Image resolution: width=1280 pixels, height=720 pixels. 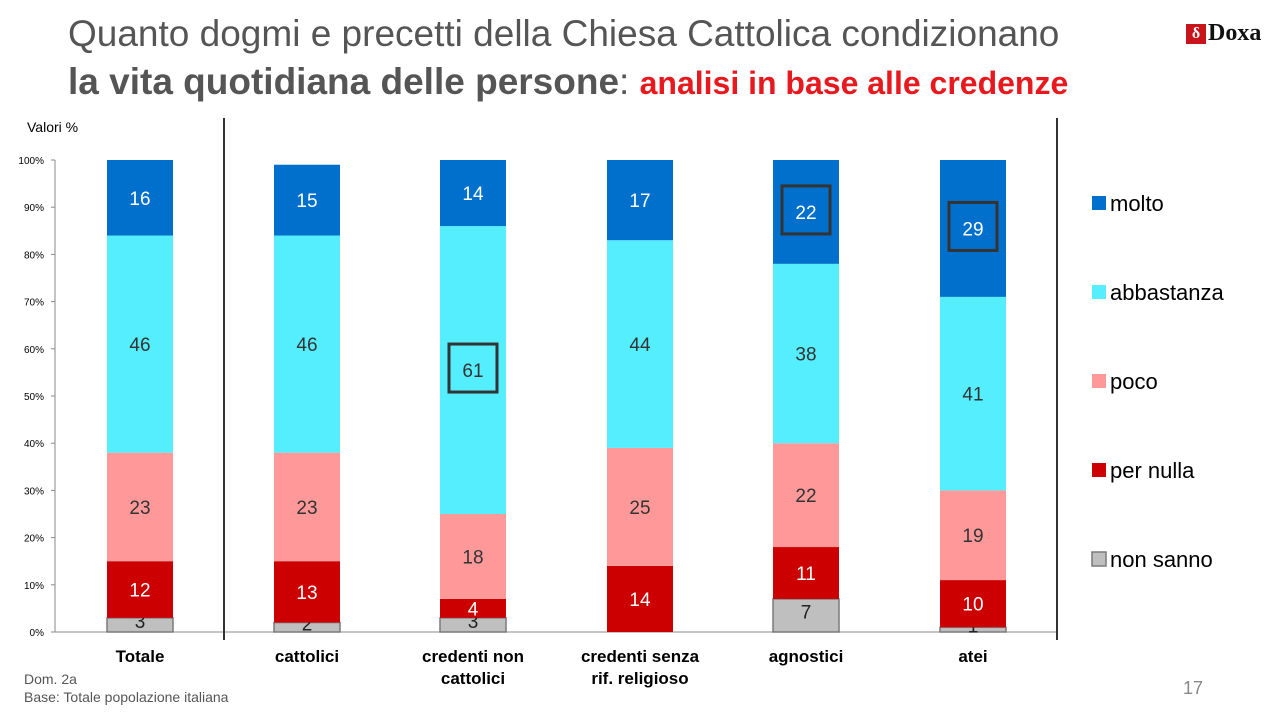 I want to click on y-tick-label: 30%, so click(x=34, y=491).